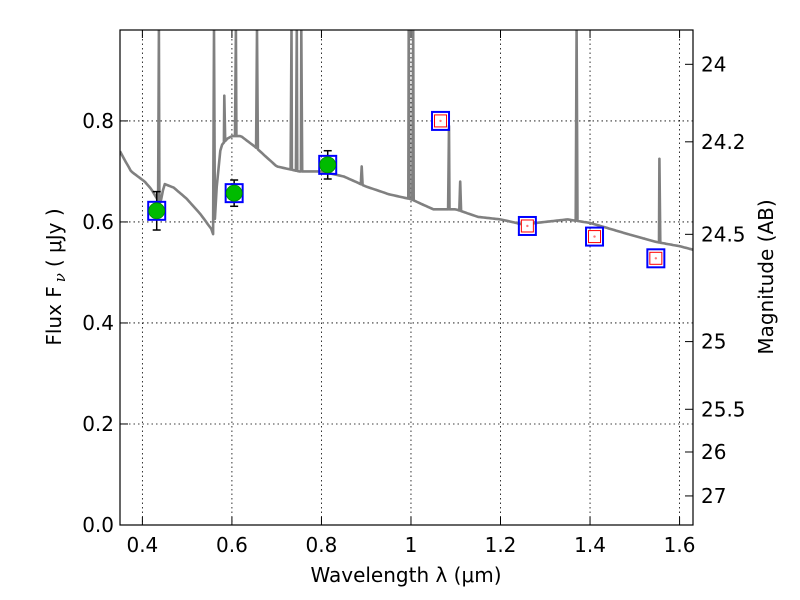 This screenshot has width=800, height=600. What do you see at coordinates (60, 277) in the screenshot?
I see `y-axis-label-sub: ν` at bounding box center [60, 277].